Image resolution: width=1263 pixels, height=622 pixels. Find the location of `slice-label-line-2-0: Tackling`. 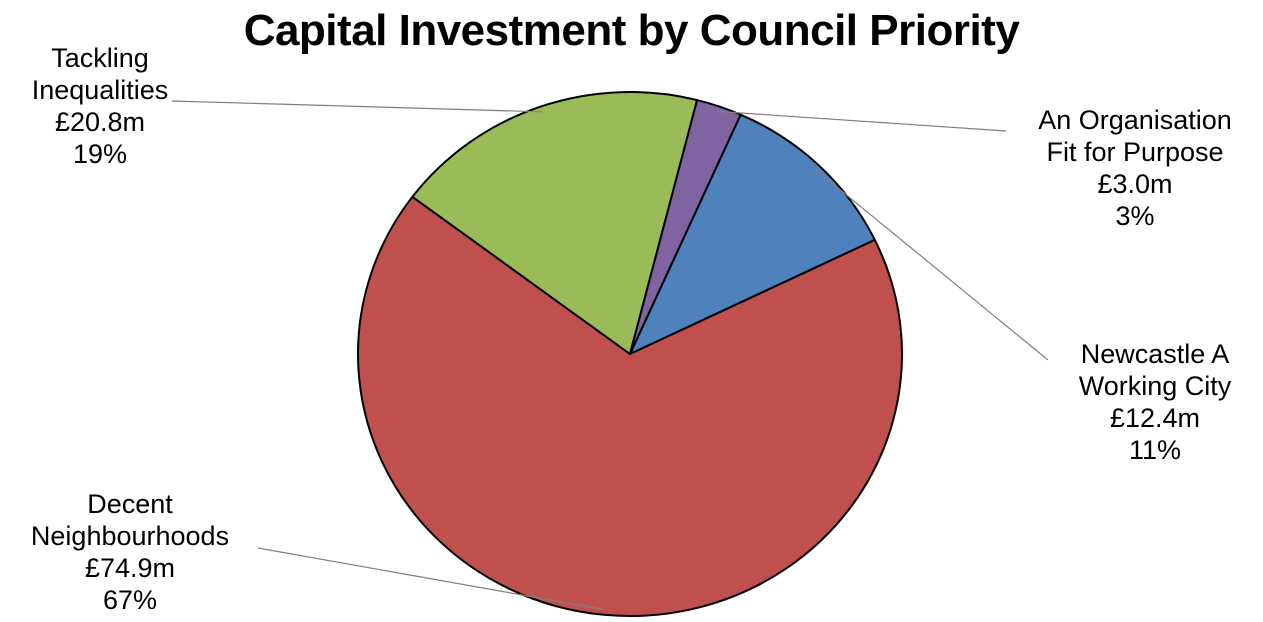

slice-label-line-2-0: Tackling is located at coordinates (100, 58).